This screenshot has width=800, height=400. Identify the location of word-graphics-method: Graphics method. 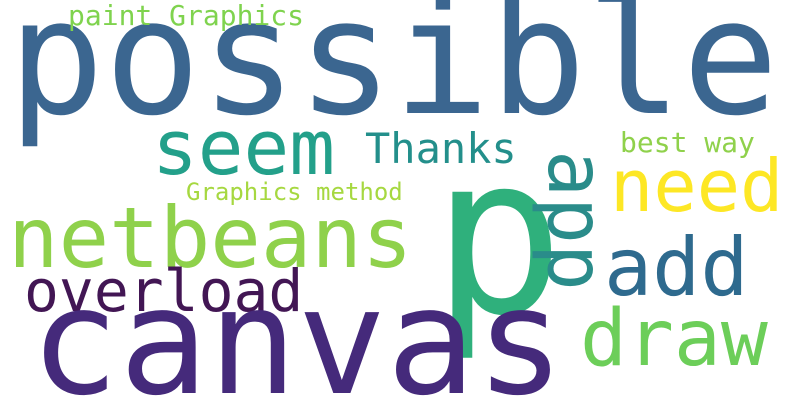
(294, 192).